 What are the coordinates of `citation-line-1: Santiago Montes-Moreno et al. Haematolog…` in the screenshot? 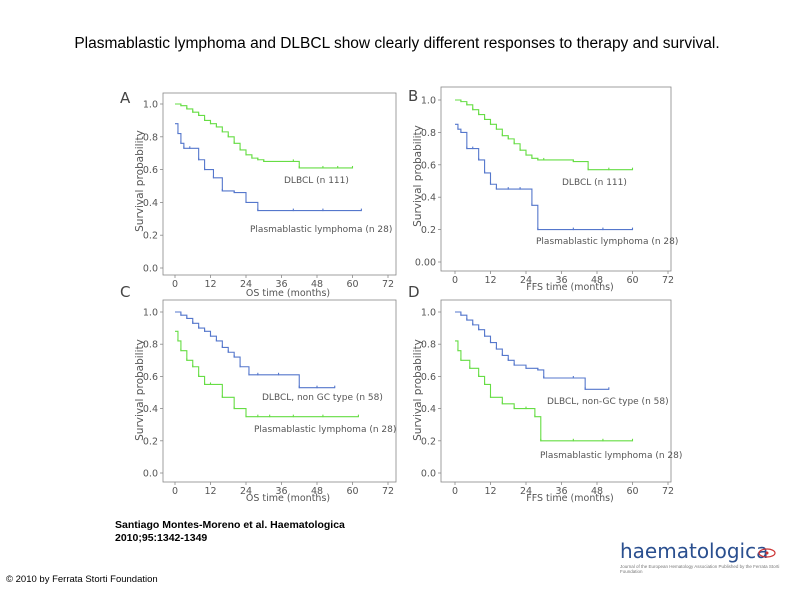 It's located at (230, 525).